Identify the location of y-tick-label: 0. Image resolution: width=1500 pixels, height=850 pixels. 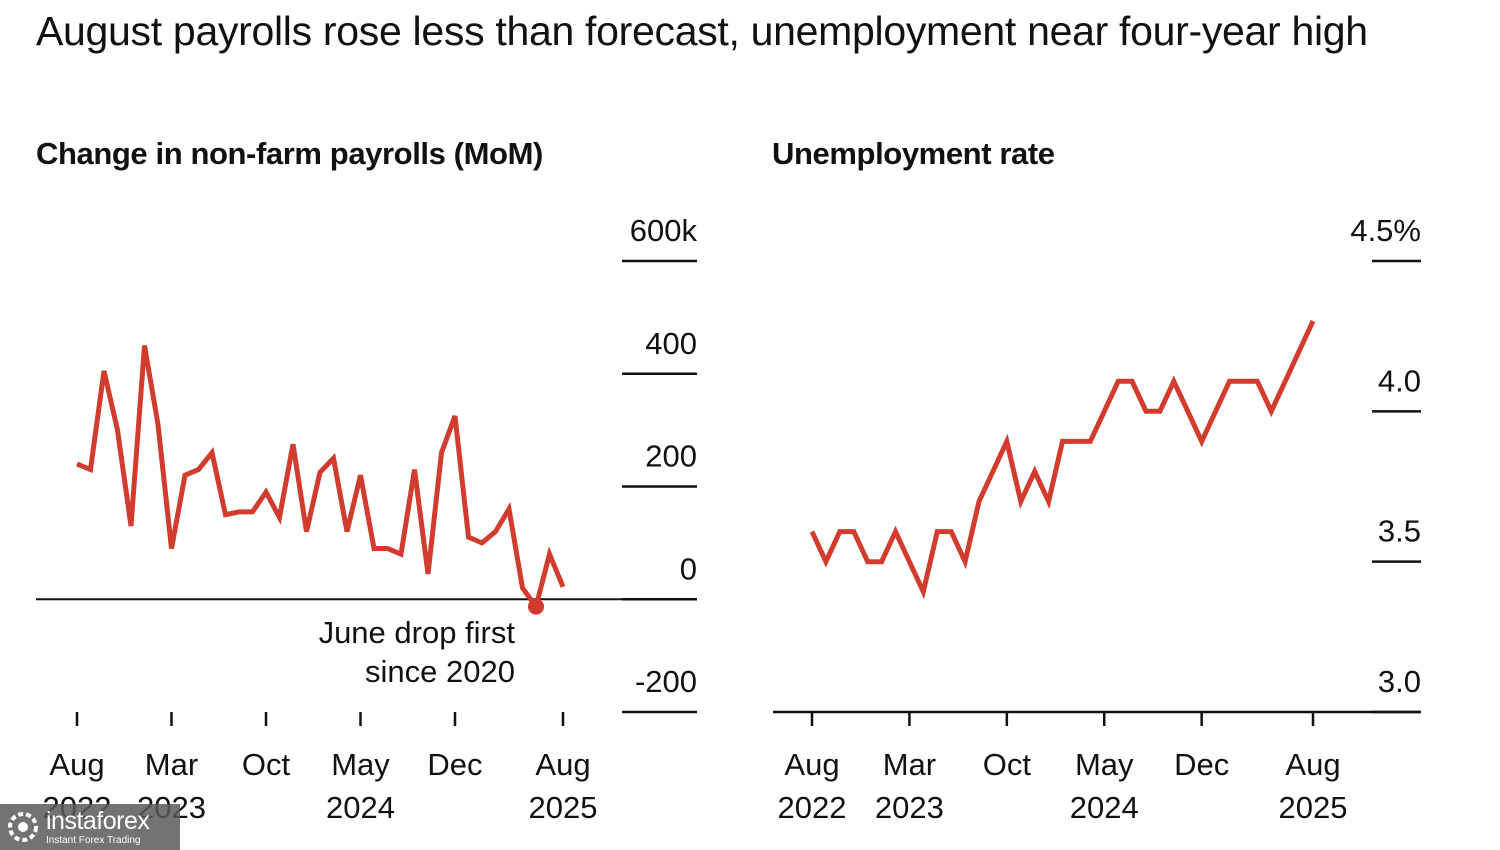
(688, 568).